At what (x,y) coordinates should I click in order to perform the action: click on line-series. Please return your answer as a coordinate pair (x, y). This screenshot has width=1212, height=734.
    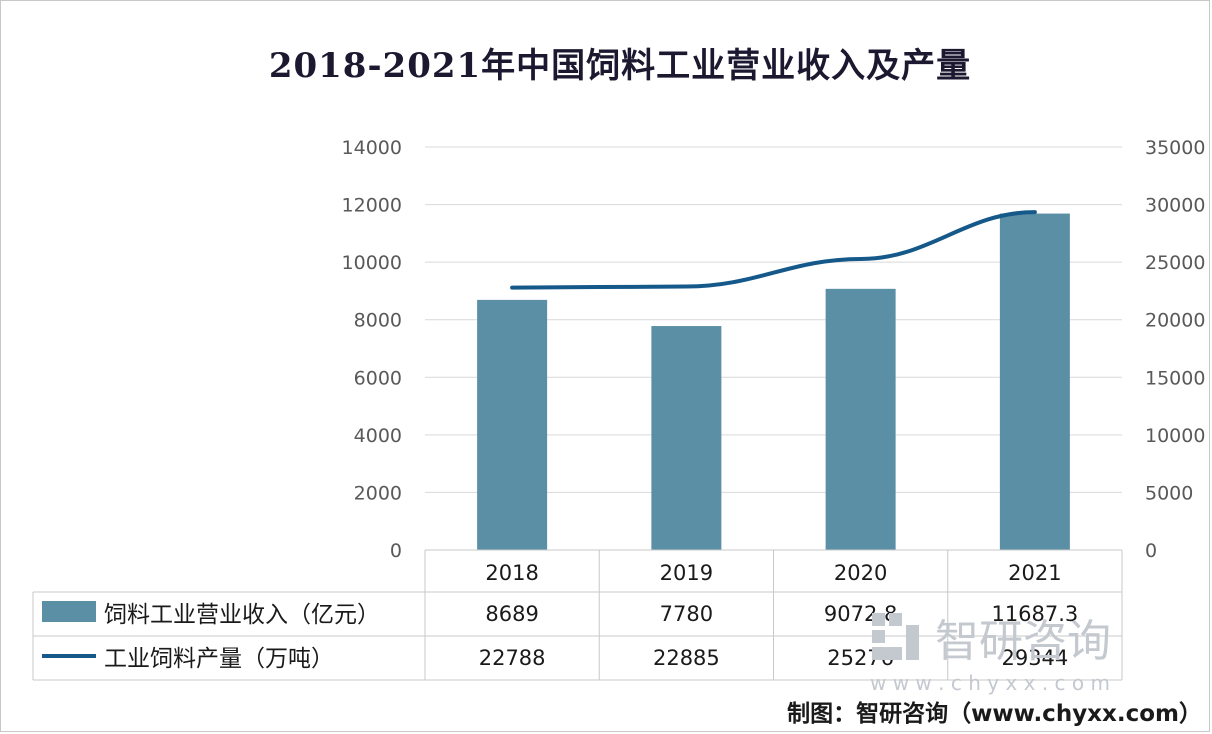
    Looking at the image, I should click on (773, 250).